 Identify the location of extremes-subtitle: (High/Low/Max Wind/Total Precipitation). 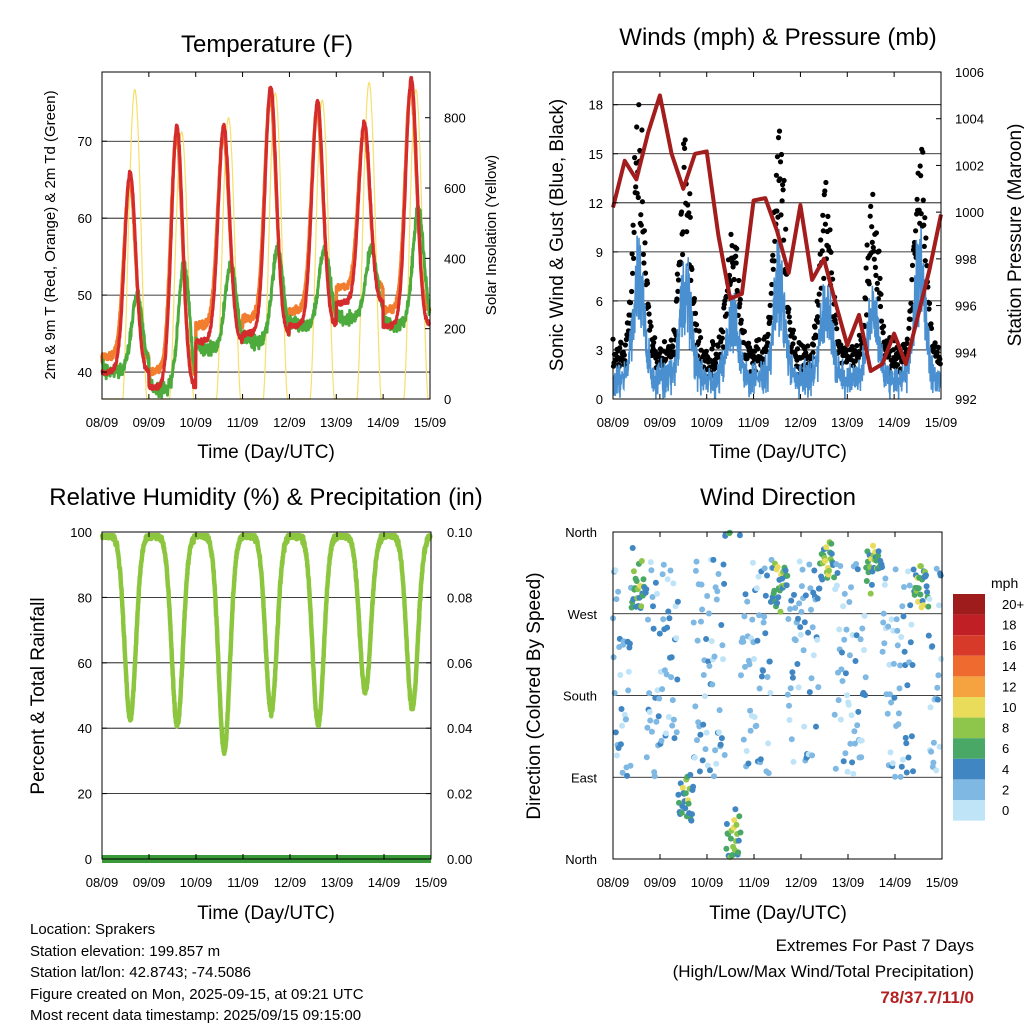
(823, 971).